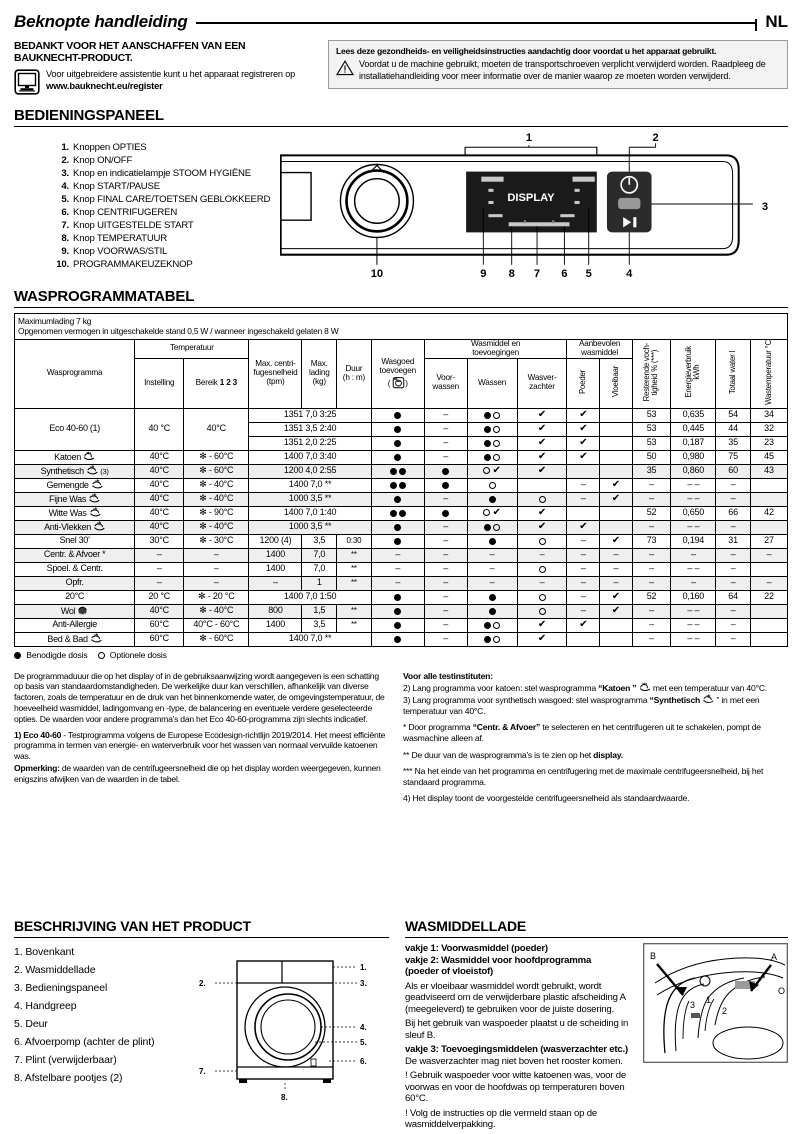 This screenshot has width=802, height=1134. I want to click on callout-8: 8, so click(512, 273).